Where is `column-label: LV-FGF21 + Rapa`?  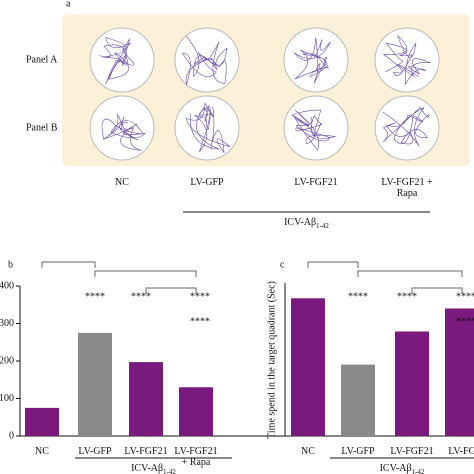
column-label: LV-FGF21 + Rapa is located at coordinates (407, 188).